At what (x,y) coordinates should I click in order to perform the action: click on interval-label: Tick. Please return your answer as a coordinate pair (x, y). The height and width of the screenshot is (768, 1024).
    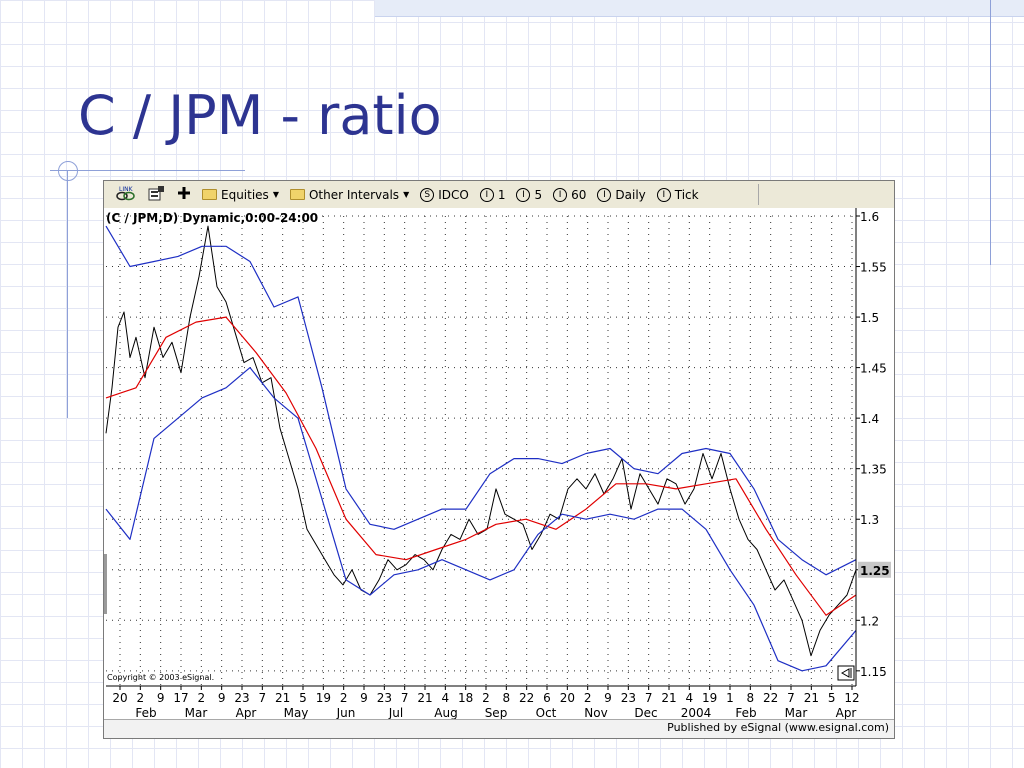
    Looking at the image, I should click on (686, 194).